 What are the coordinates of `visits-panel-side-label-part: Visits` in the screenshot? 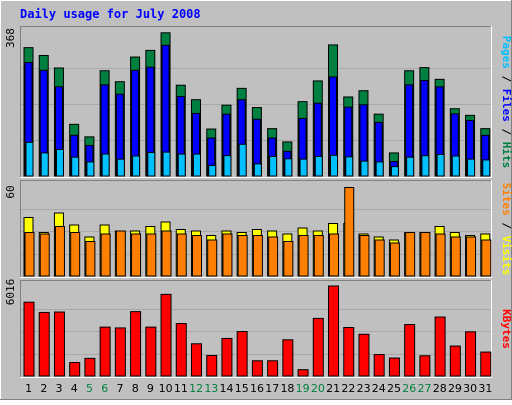 It's located at (506, 256).